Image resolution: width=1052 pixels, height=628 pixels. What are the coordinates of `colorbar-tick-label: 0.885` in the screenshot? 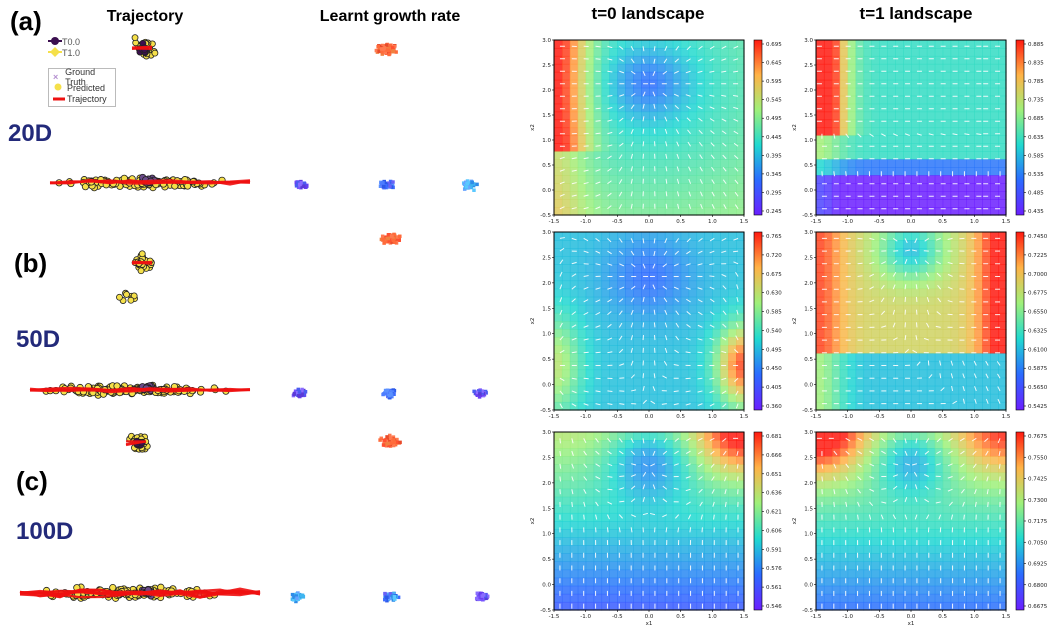 It's located at (1036, 45).